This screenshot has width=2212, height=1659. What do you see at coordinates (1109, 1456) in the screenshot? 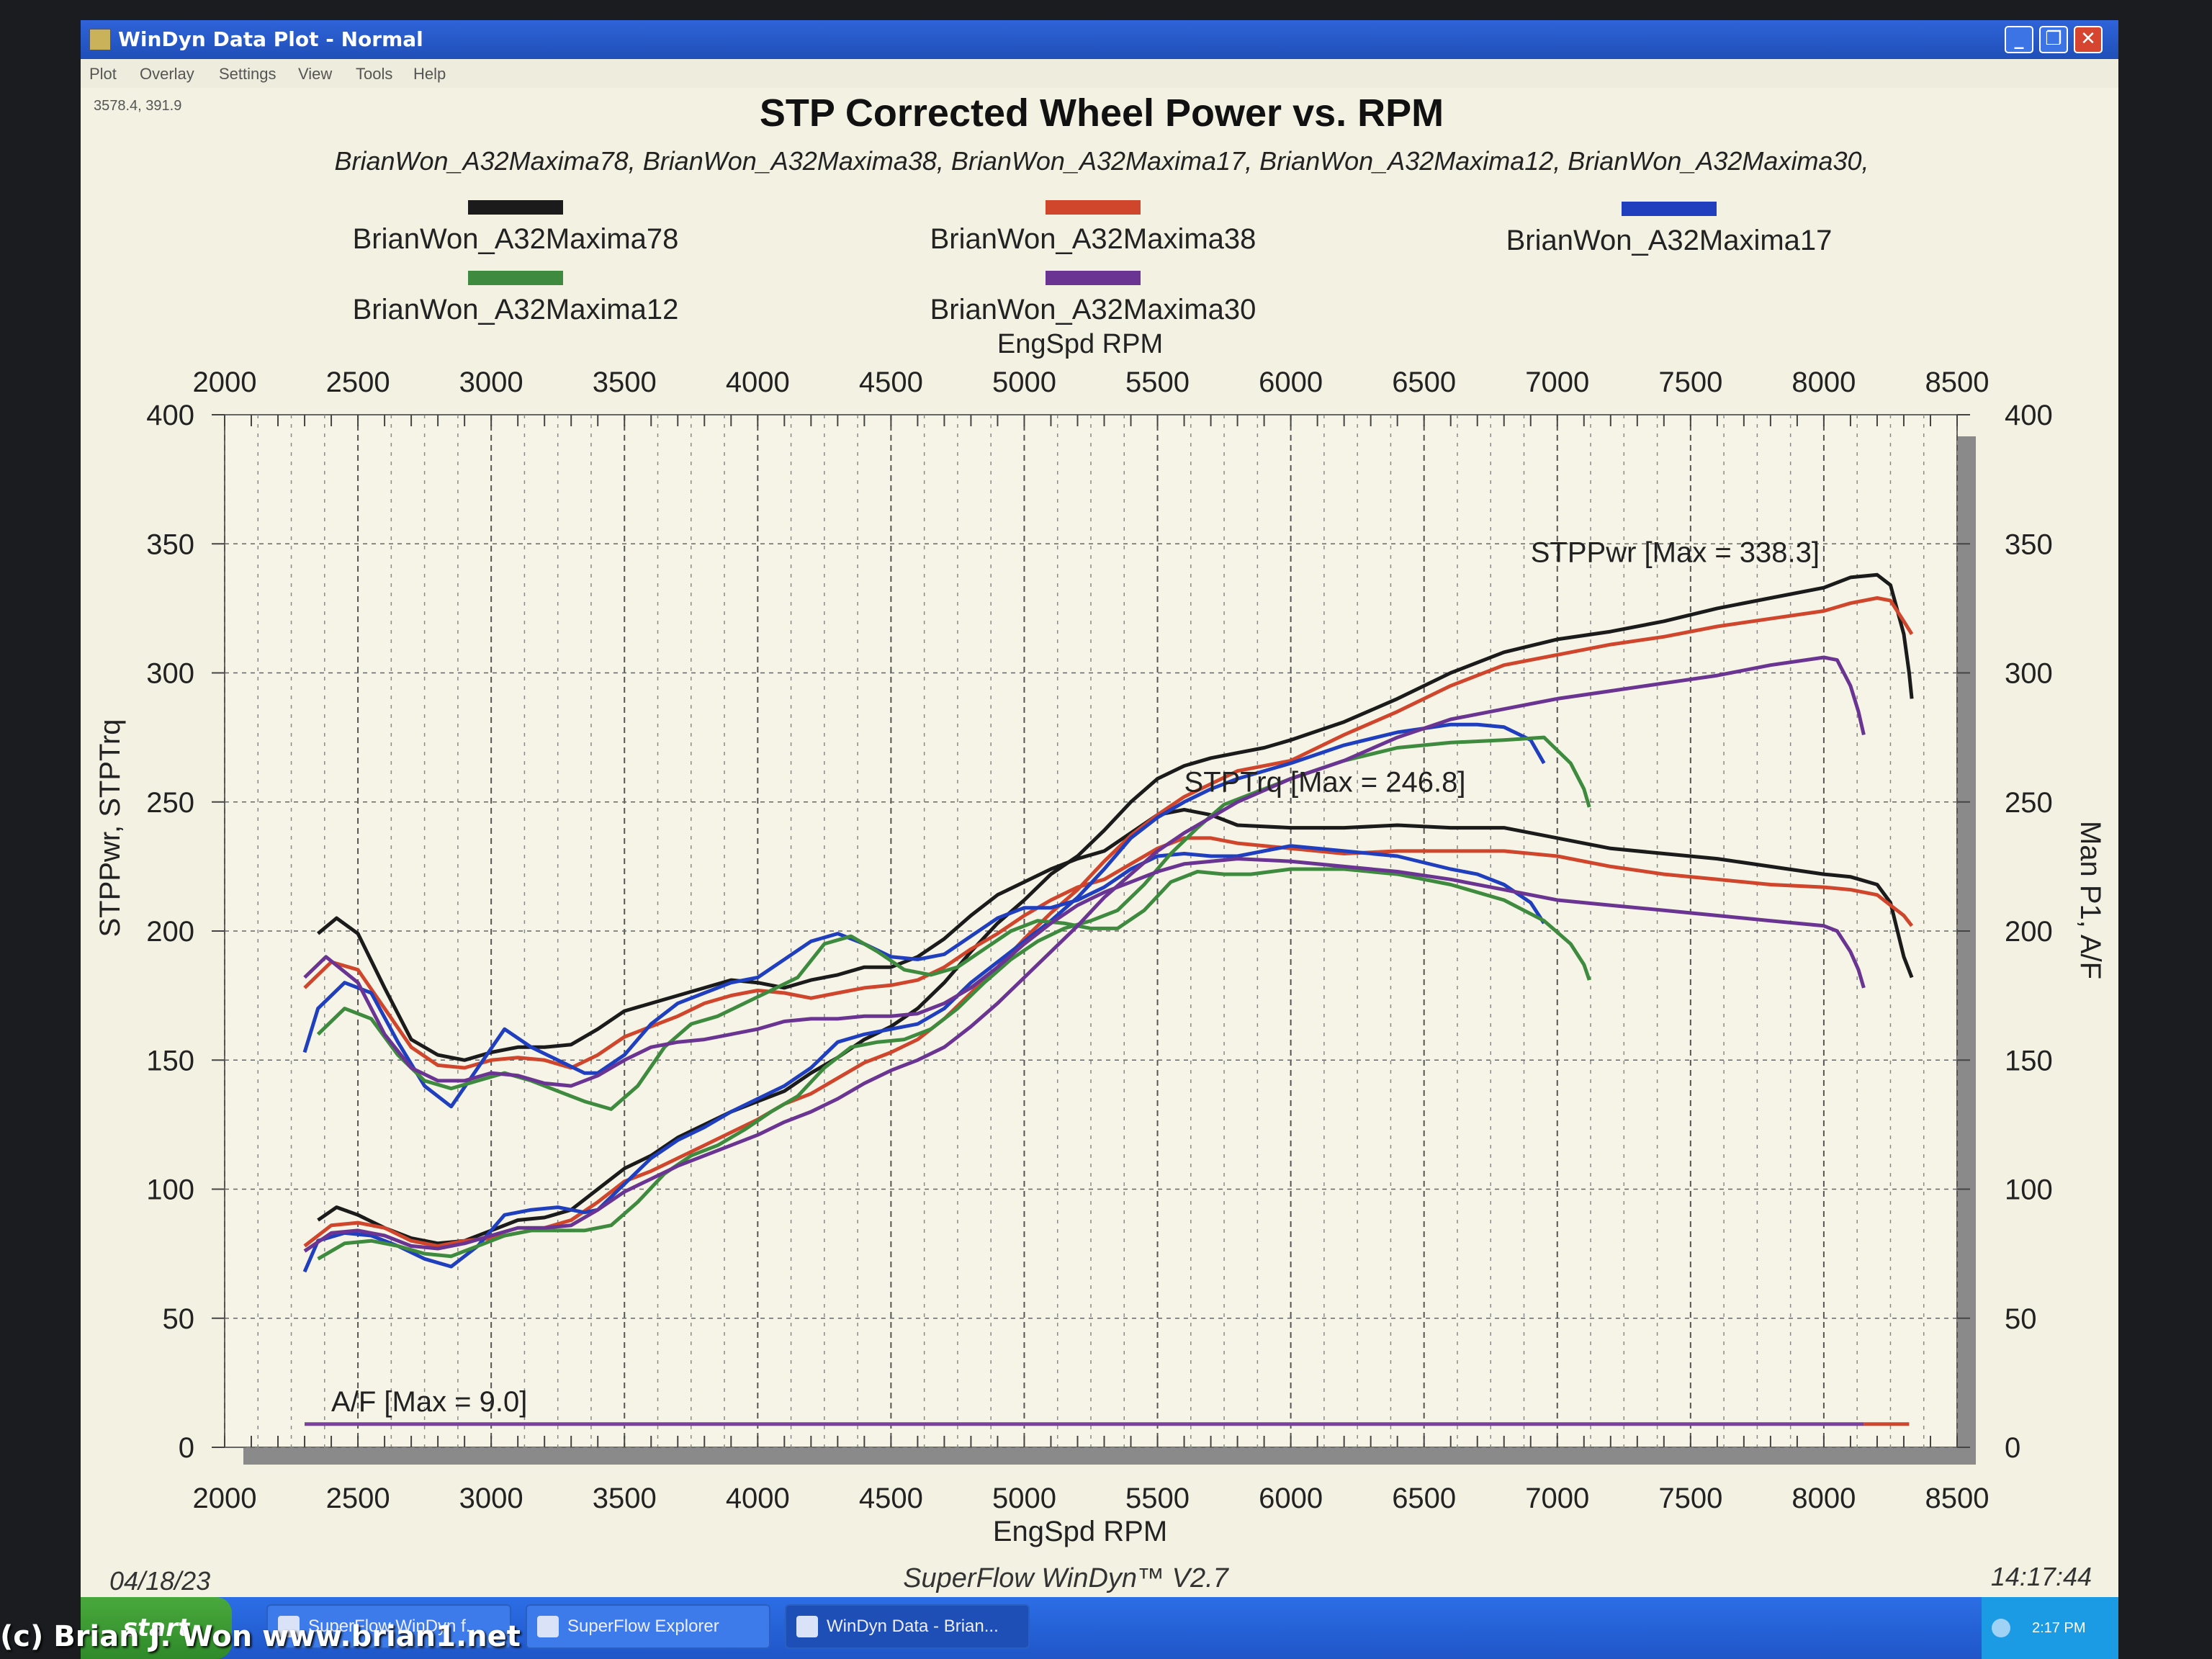
I see `plot-shadow-bottom` at bounding box center [1109, 1456].